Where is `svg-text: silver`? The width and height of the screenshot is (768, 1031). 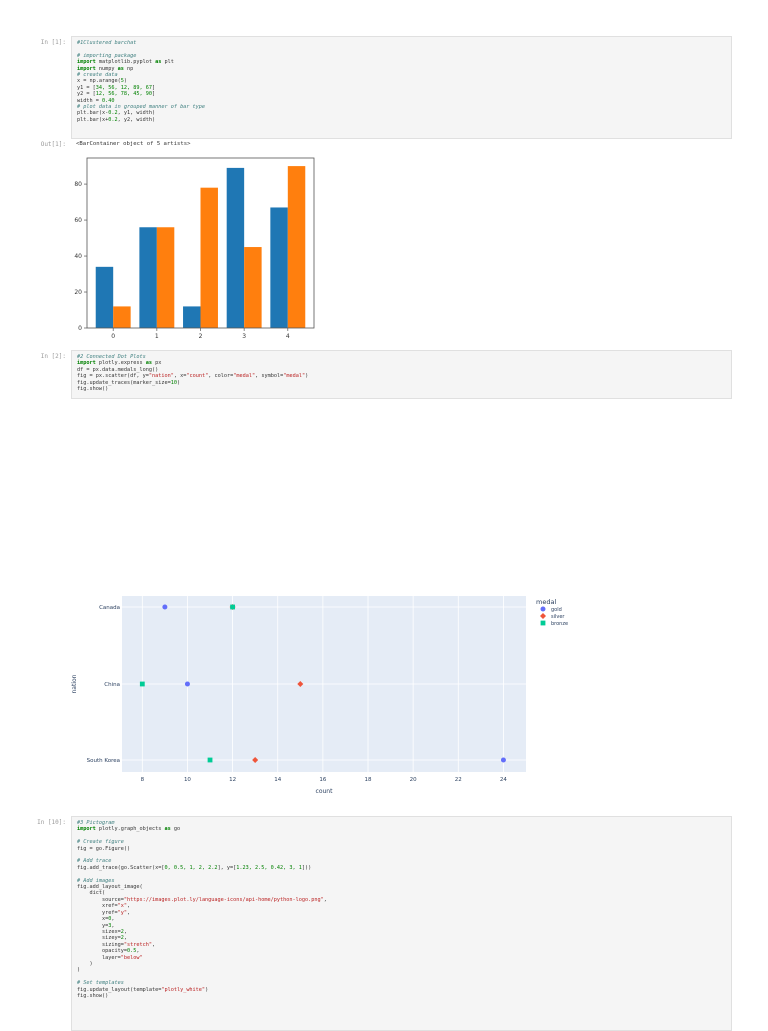 svg-text: silver is located at coordinates (558, 617).